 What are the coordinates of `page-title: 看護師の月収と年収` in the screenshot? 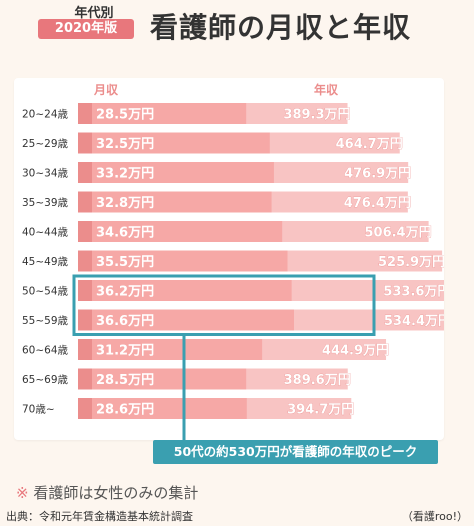 It's located at (281, 27).